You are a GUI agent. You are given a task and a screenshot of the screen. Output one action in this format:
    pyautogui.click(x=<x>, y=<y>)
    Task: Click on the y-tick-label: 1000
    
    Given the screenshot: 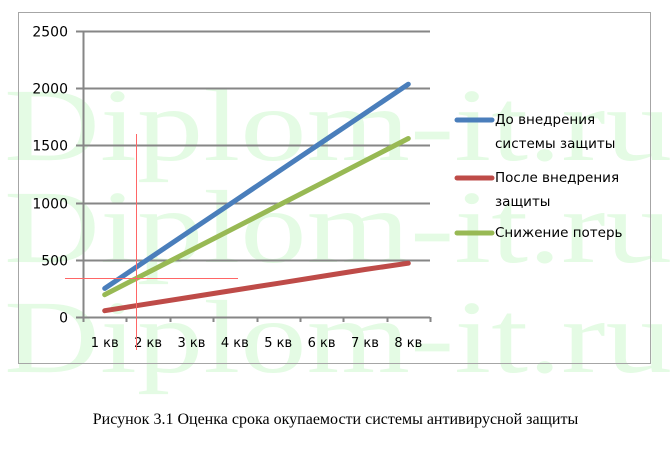 What is the action you would take?
    pyautogui.click(x=50, y=205)
    